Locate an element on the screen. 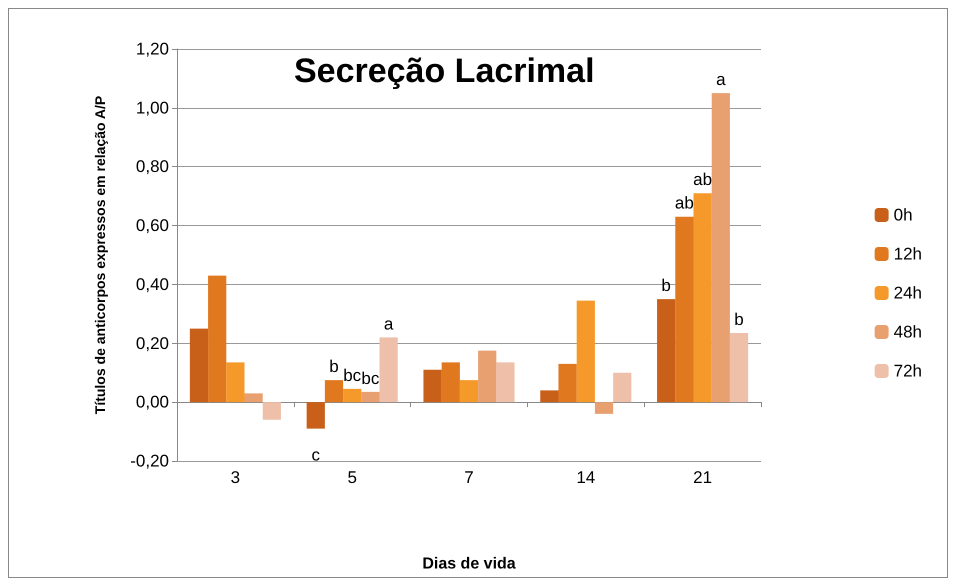 The image size is (956, 586). y-tick-label: 0,60 is located at coordinates (152, 226).